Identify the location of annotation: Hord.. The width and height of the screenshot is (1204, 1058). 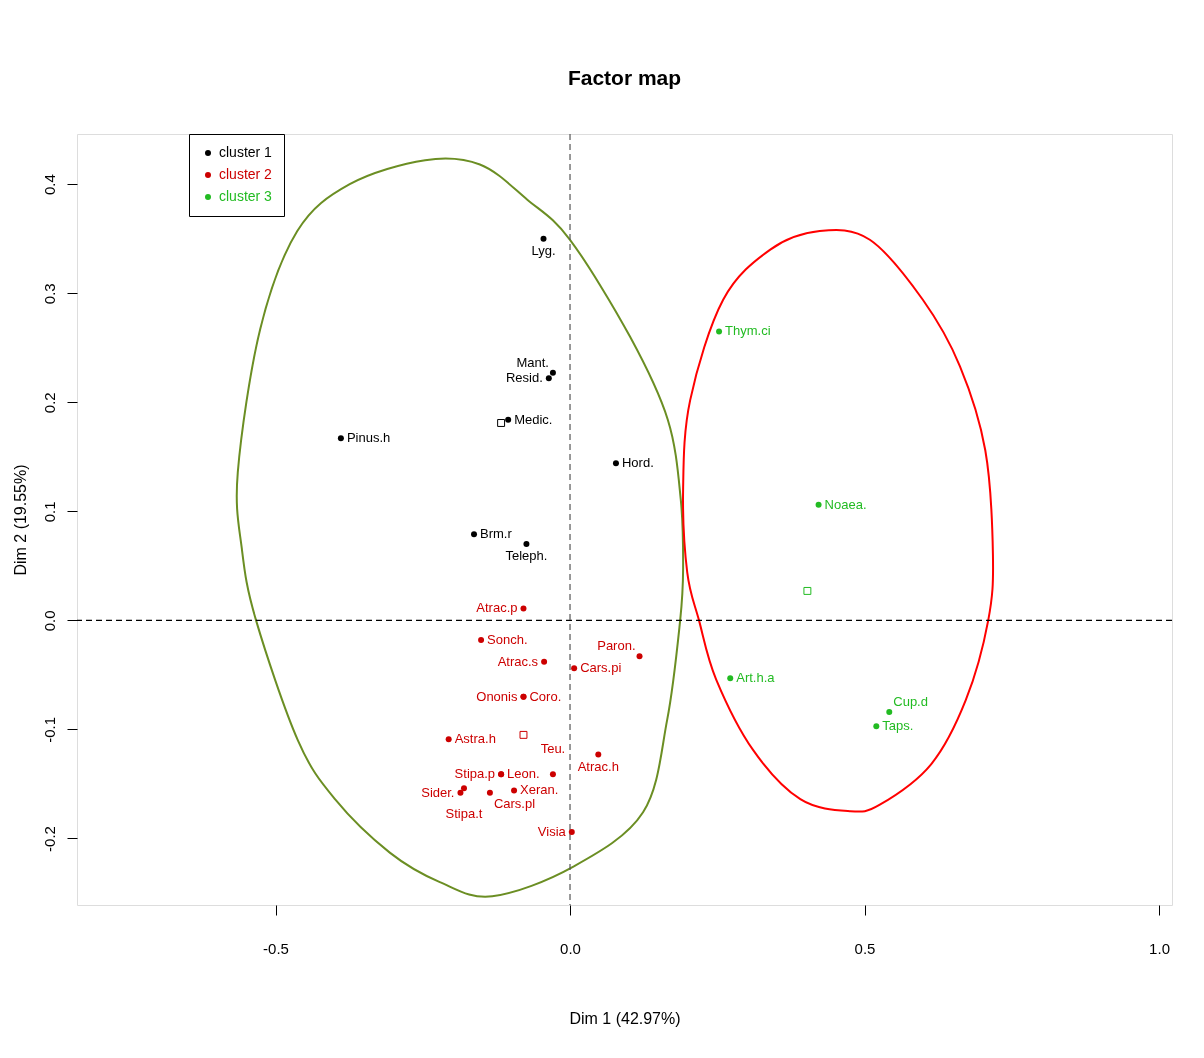
(637, 463).